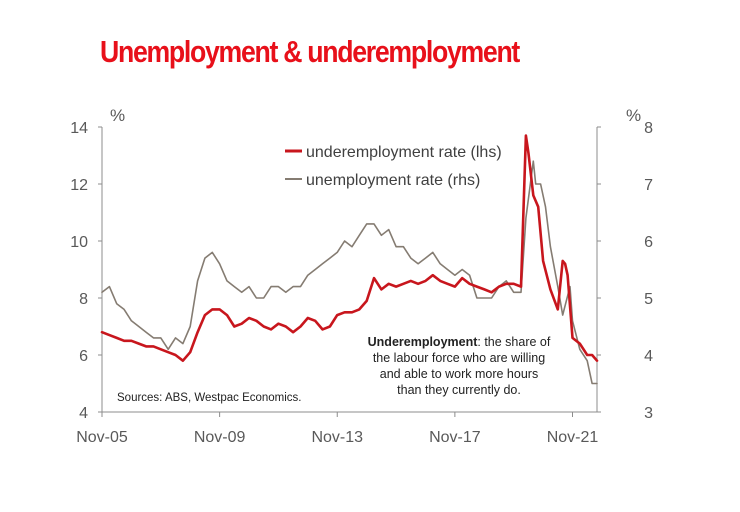  What do you see at coordinates (310, 51) in the screenshot?
I see `chart-title: Unemployment & underemployment` at bounding box center [310, 51].